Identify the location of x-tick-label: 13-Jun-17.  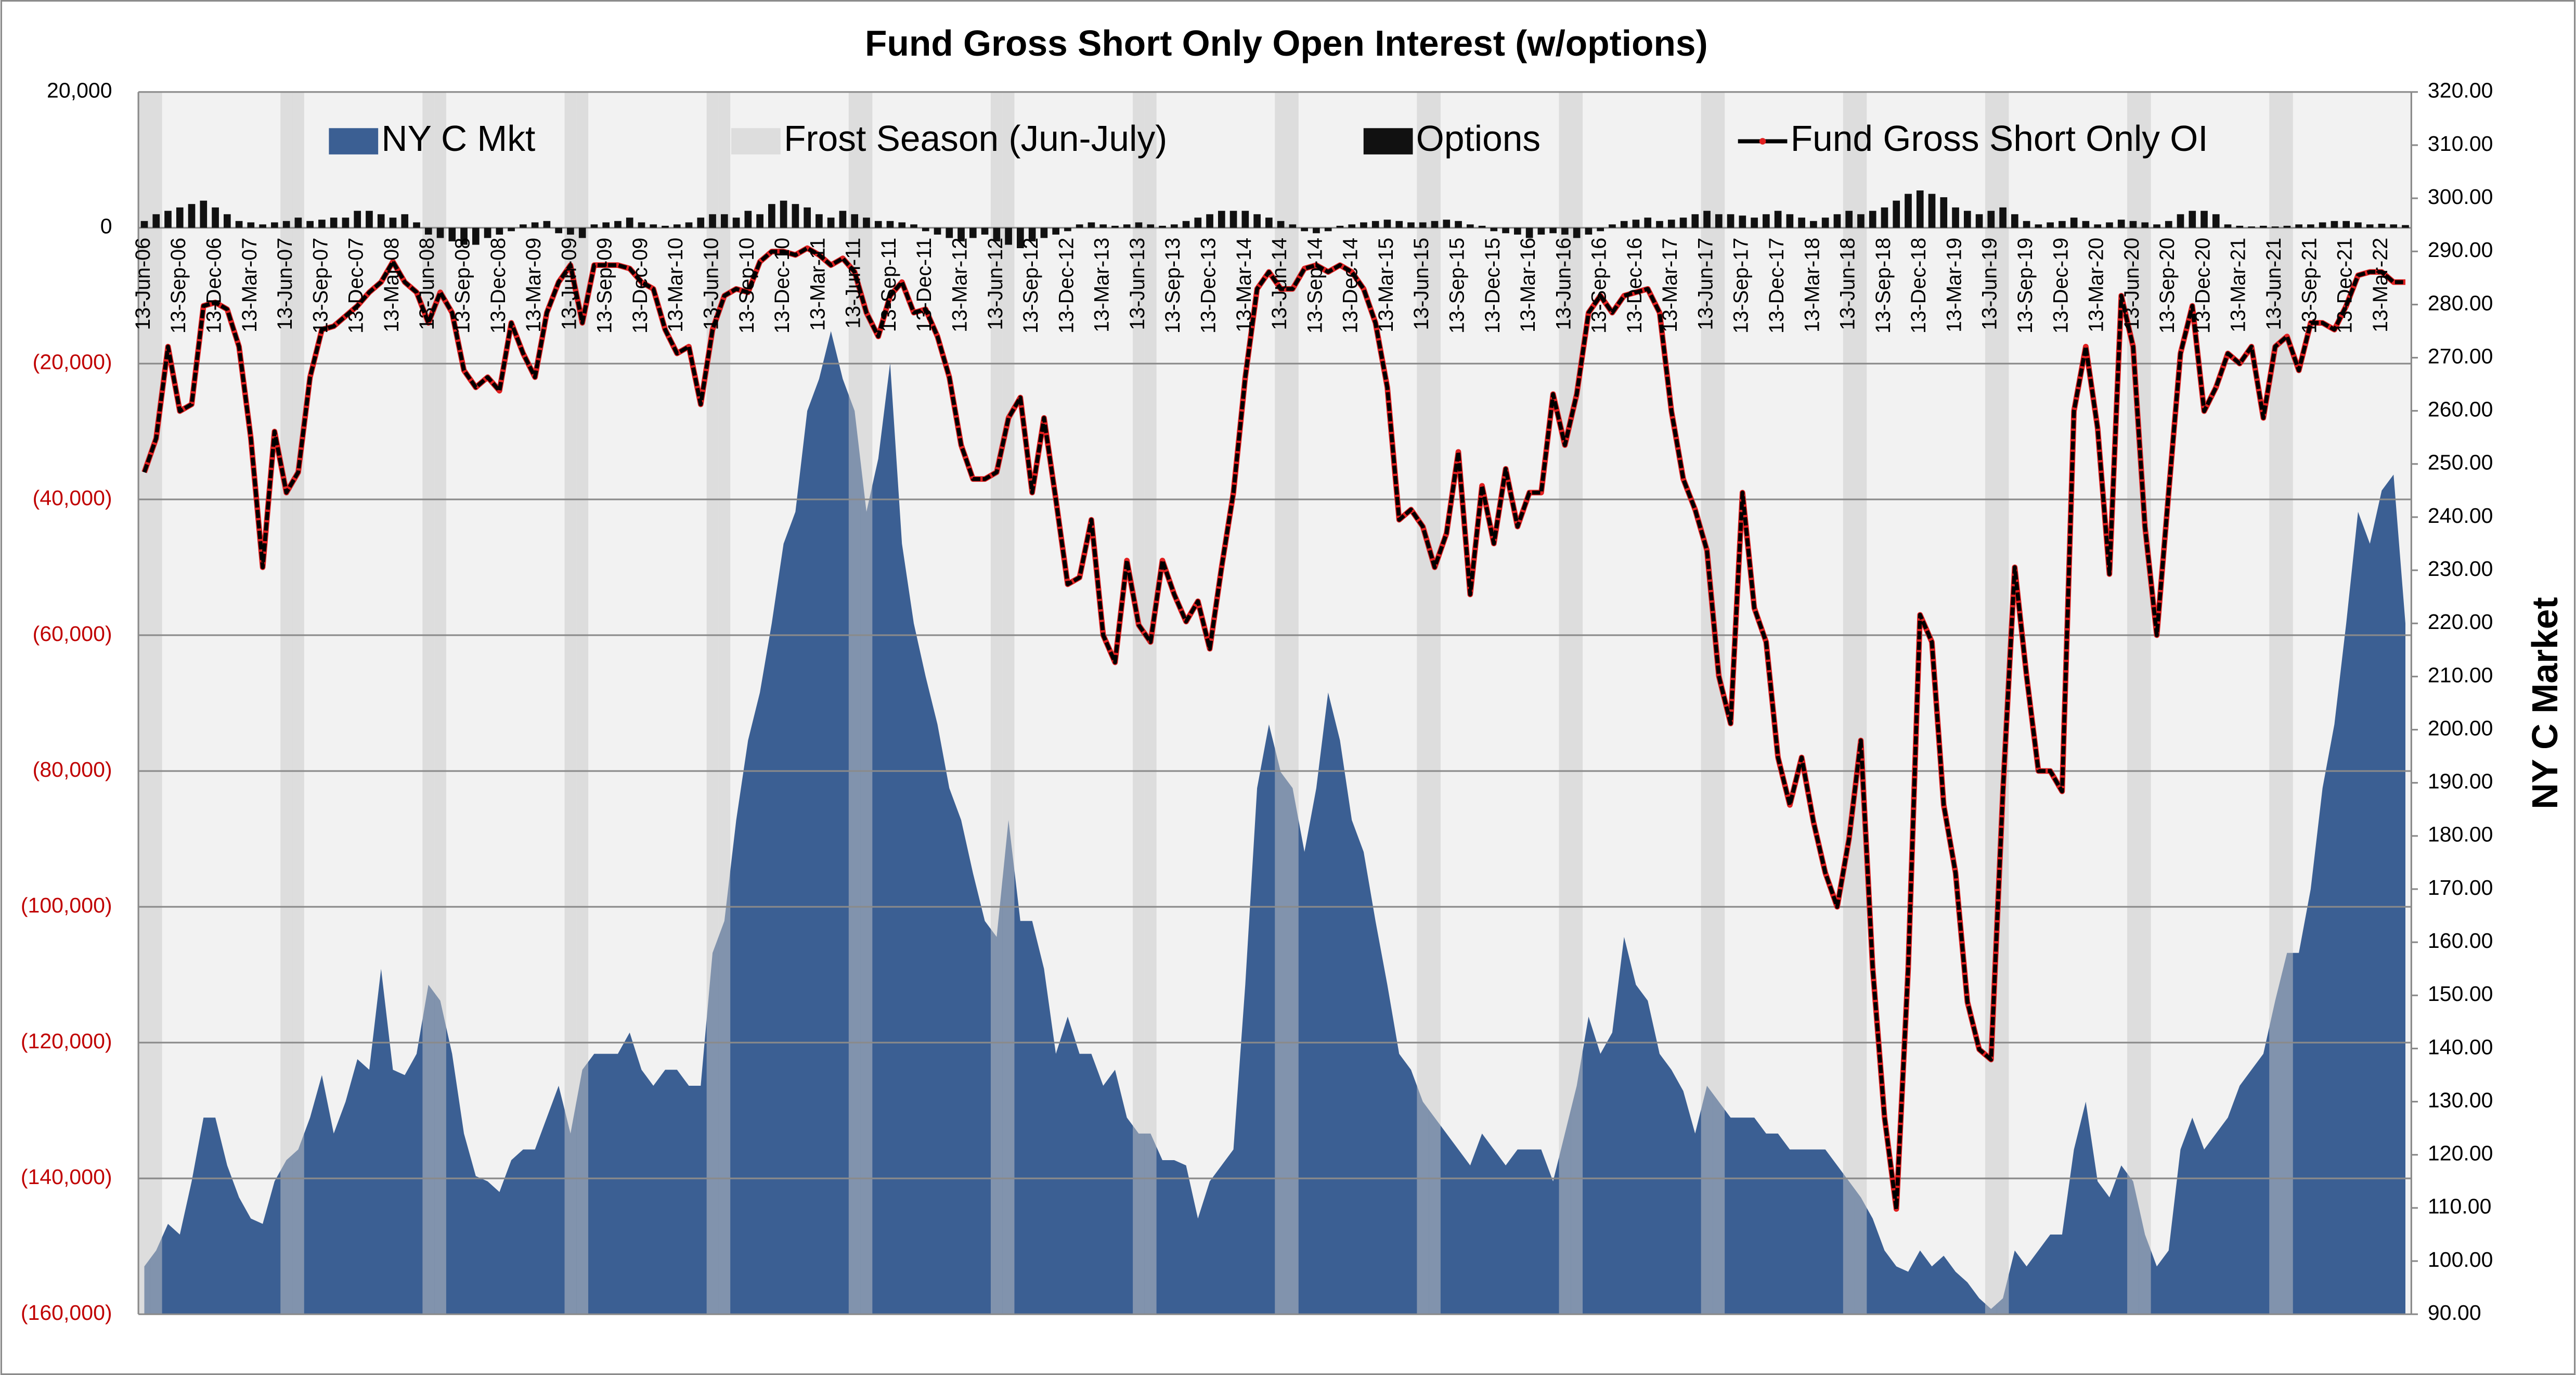
(1705, 284).